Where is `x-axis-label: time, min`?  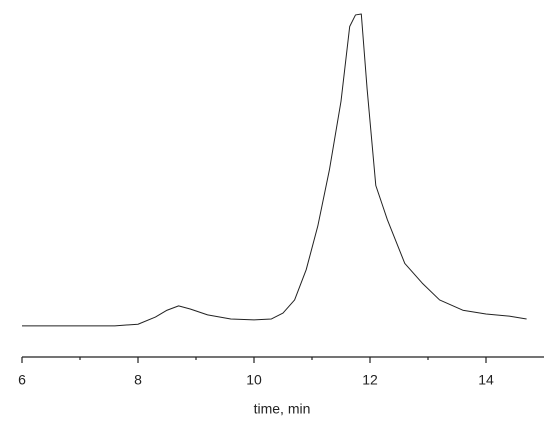
x-axis-label: time, min is located at coordinates (282, 409).